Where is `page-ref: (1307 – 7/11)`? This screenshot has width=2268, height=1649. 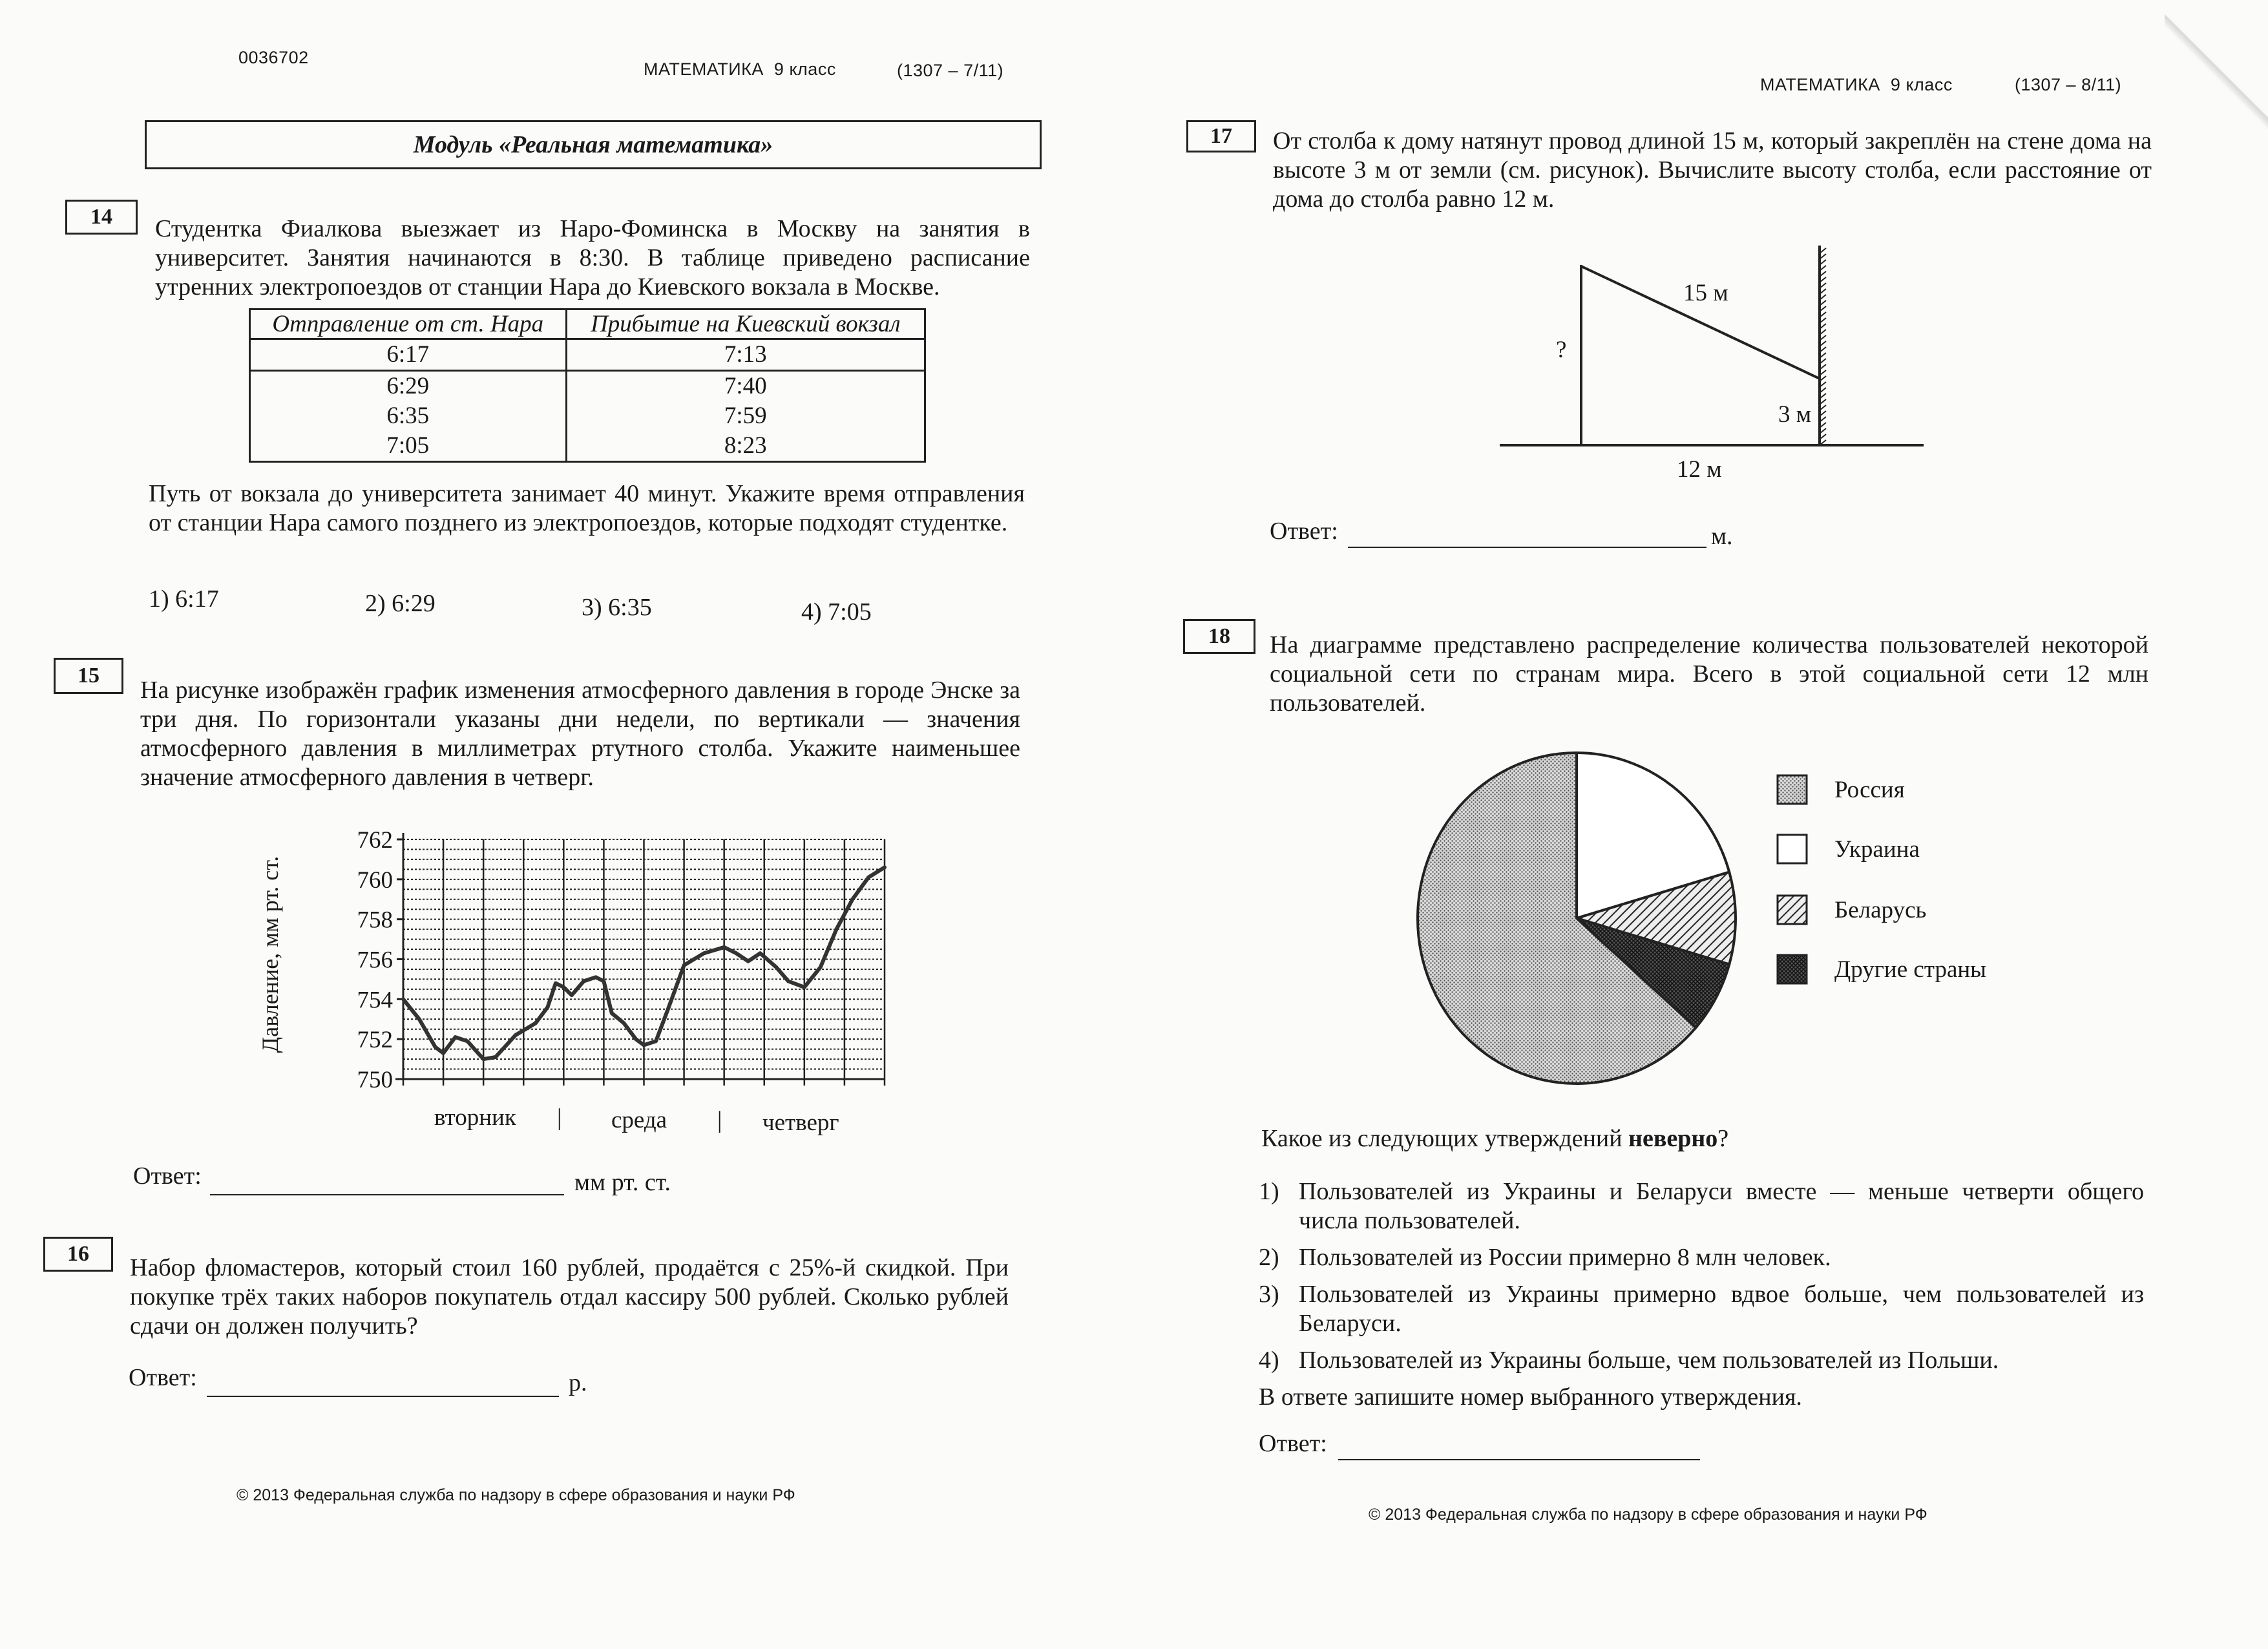 page-ref: (1307 – 7/11) is located at coordinates (951, 71).